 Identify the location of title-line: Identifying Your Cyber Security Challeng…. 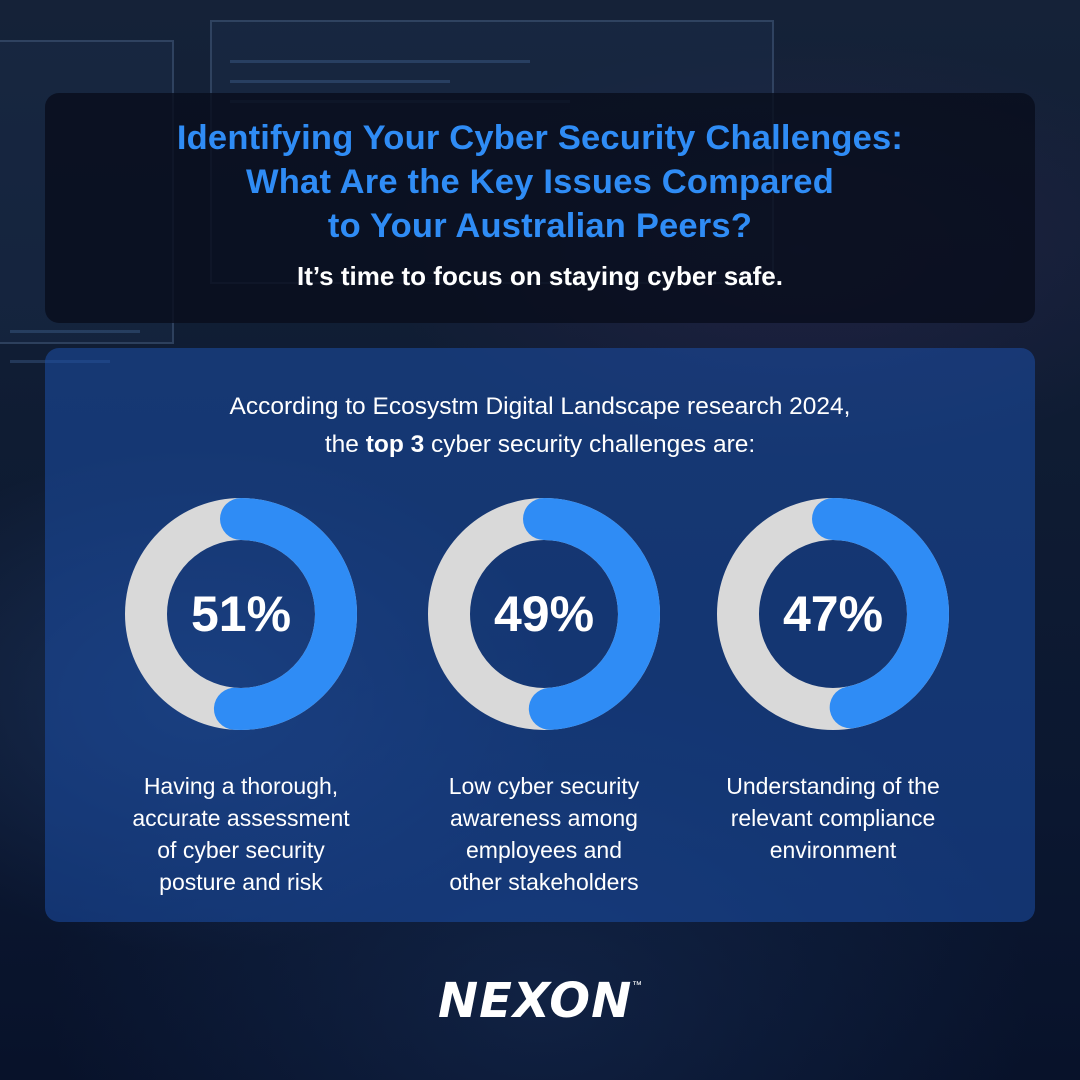
(540, 138).